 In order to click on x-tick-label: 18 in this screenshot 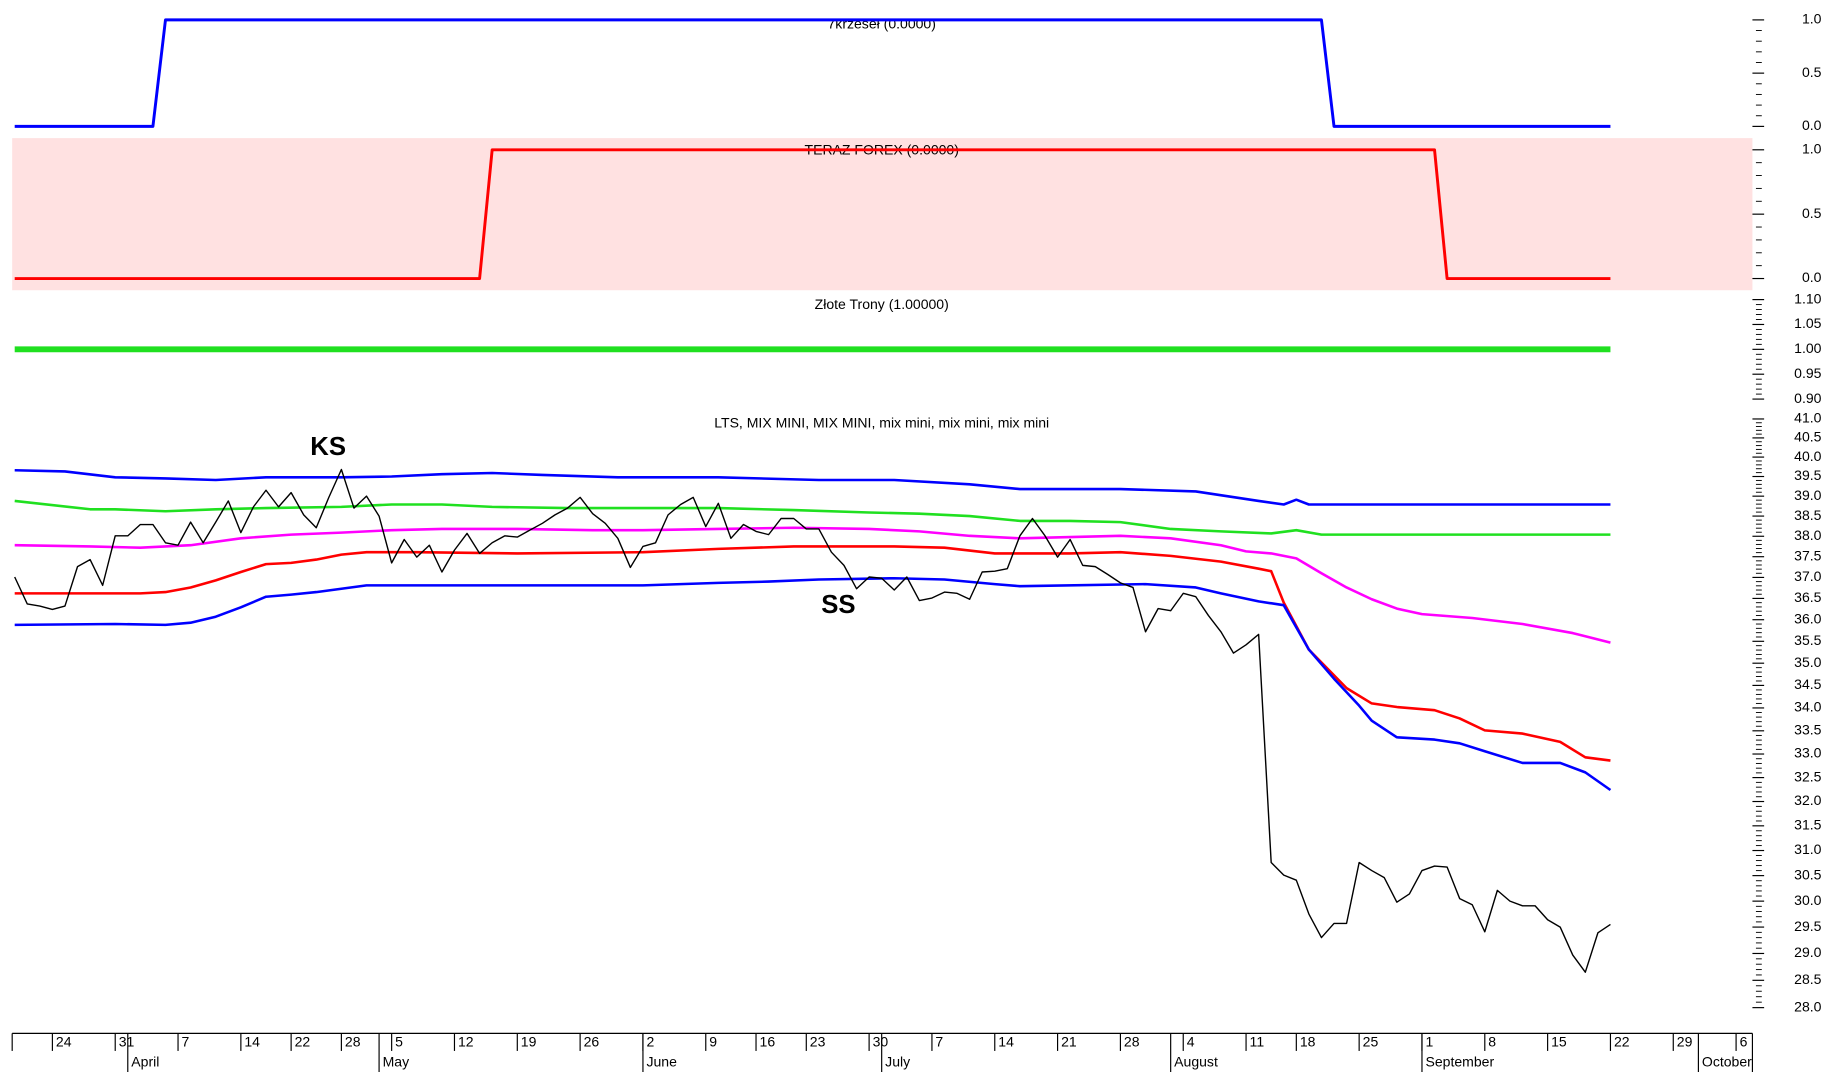, I will do `click(1308, 1041)`.